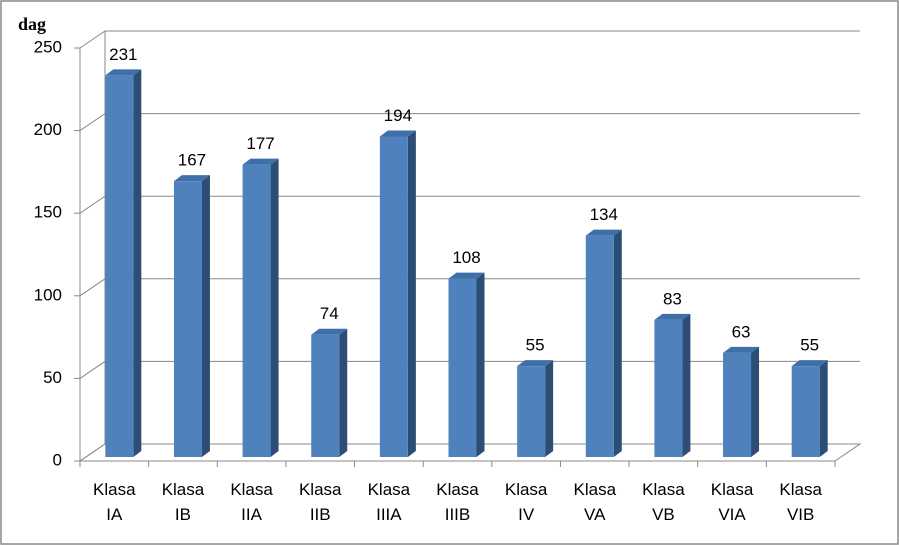 The width and height of the screenshot is (899, 545). I want to click on value-label: 134, so click(604, 214).